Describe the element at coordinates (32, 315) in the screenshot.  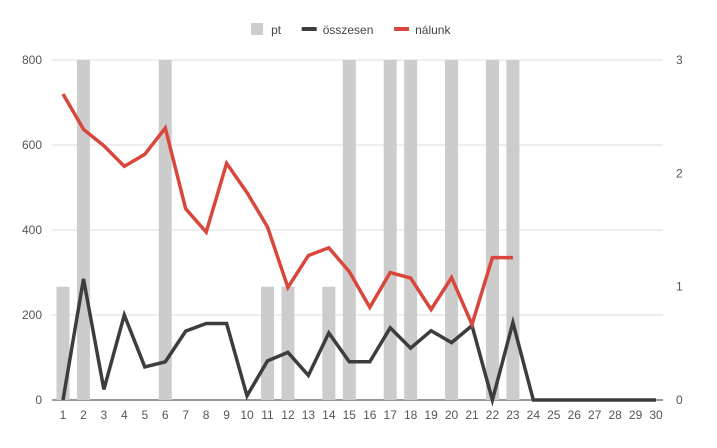
I see `y-left-tick-label: 200` at that location.